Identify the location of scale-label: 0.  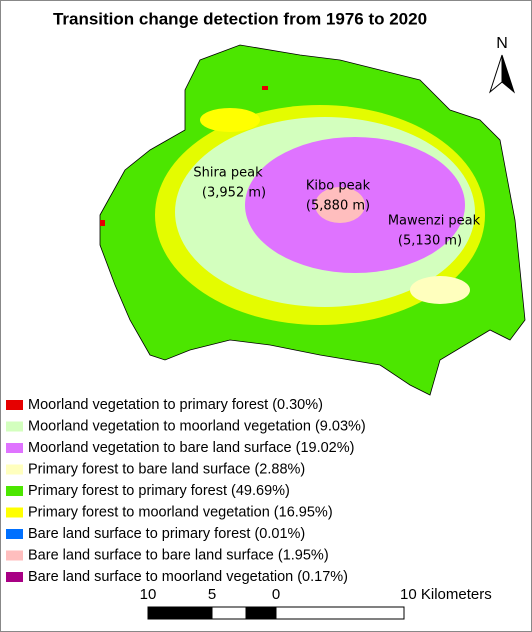
(276, 594).